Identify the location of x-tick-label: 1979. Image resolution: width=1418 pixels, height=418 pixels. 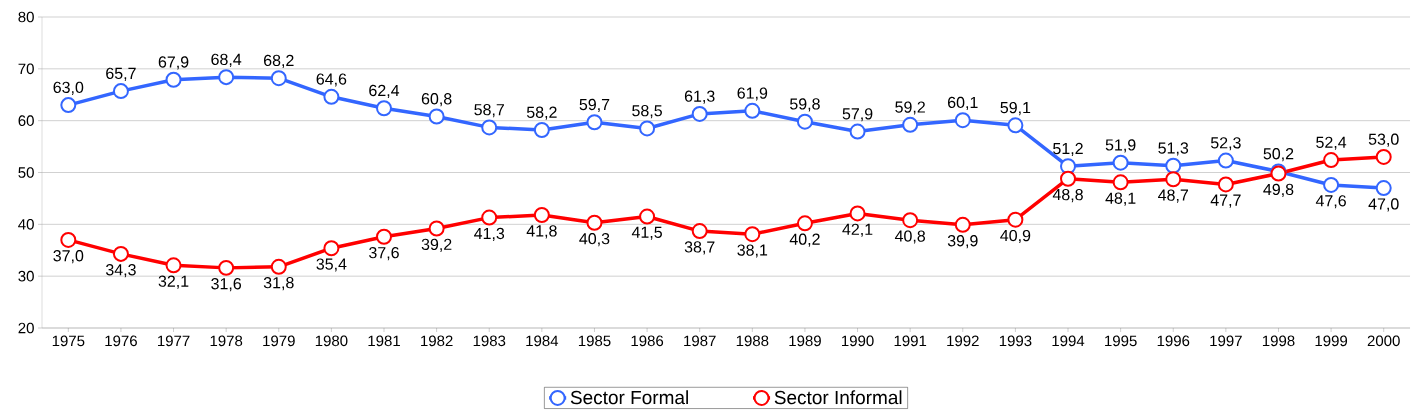
(279, 341).